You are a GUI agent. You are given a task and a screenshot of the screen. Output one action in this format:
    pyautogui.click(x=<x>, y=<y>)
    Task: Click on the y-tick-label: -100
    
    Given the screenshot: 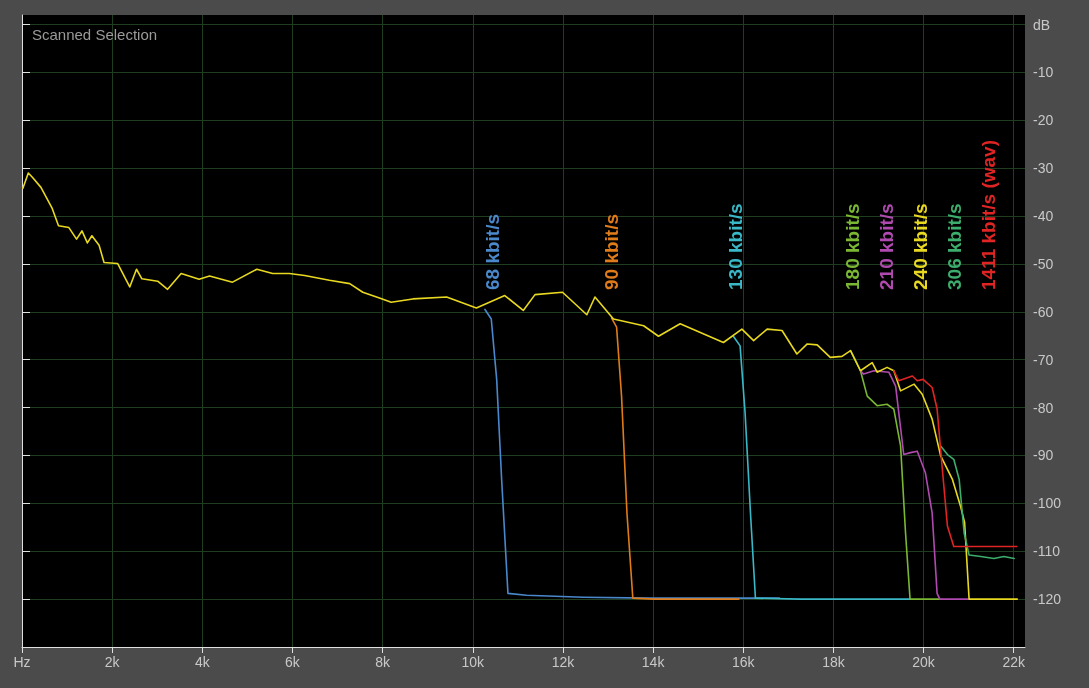 What is the action you would take?
    pyautogui.click(x=1047, y=503)
    